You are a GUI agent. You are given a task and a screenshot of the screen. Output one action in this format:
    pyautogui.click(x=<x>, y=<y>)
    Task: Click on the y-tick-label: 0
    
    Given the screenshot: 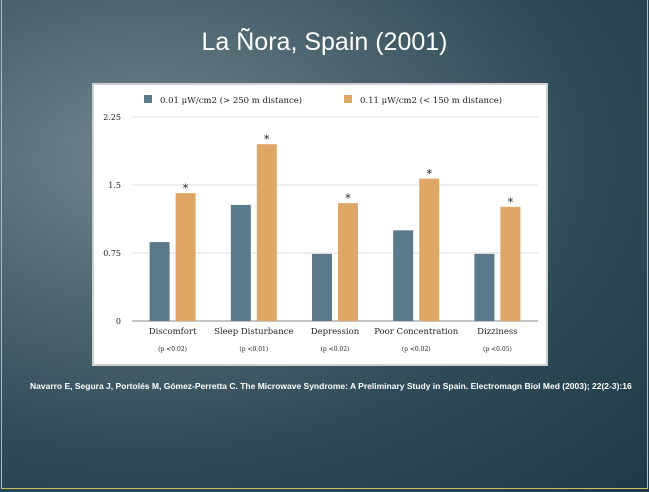 What is the action you would take?
    pyautogui.click(x=118, y=321)
    